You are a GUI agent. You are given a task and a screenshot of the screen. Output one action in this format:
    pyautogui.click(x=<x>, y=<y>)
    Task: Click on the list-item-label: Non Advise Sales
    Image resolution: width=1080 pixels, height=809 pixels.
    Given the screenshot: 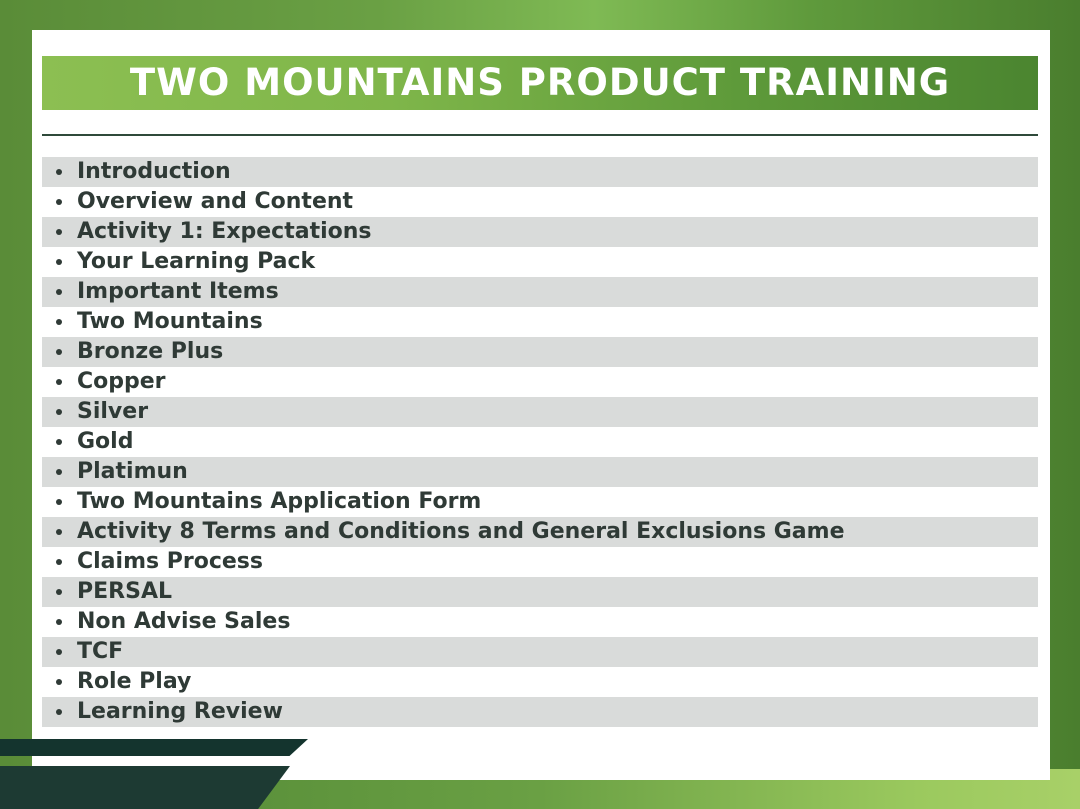 What is the action you would take?
    pyautogui.click(x=184, y=621)
    